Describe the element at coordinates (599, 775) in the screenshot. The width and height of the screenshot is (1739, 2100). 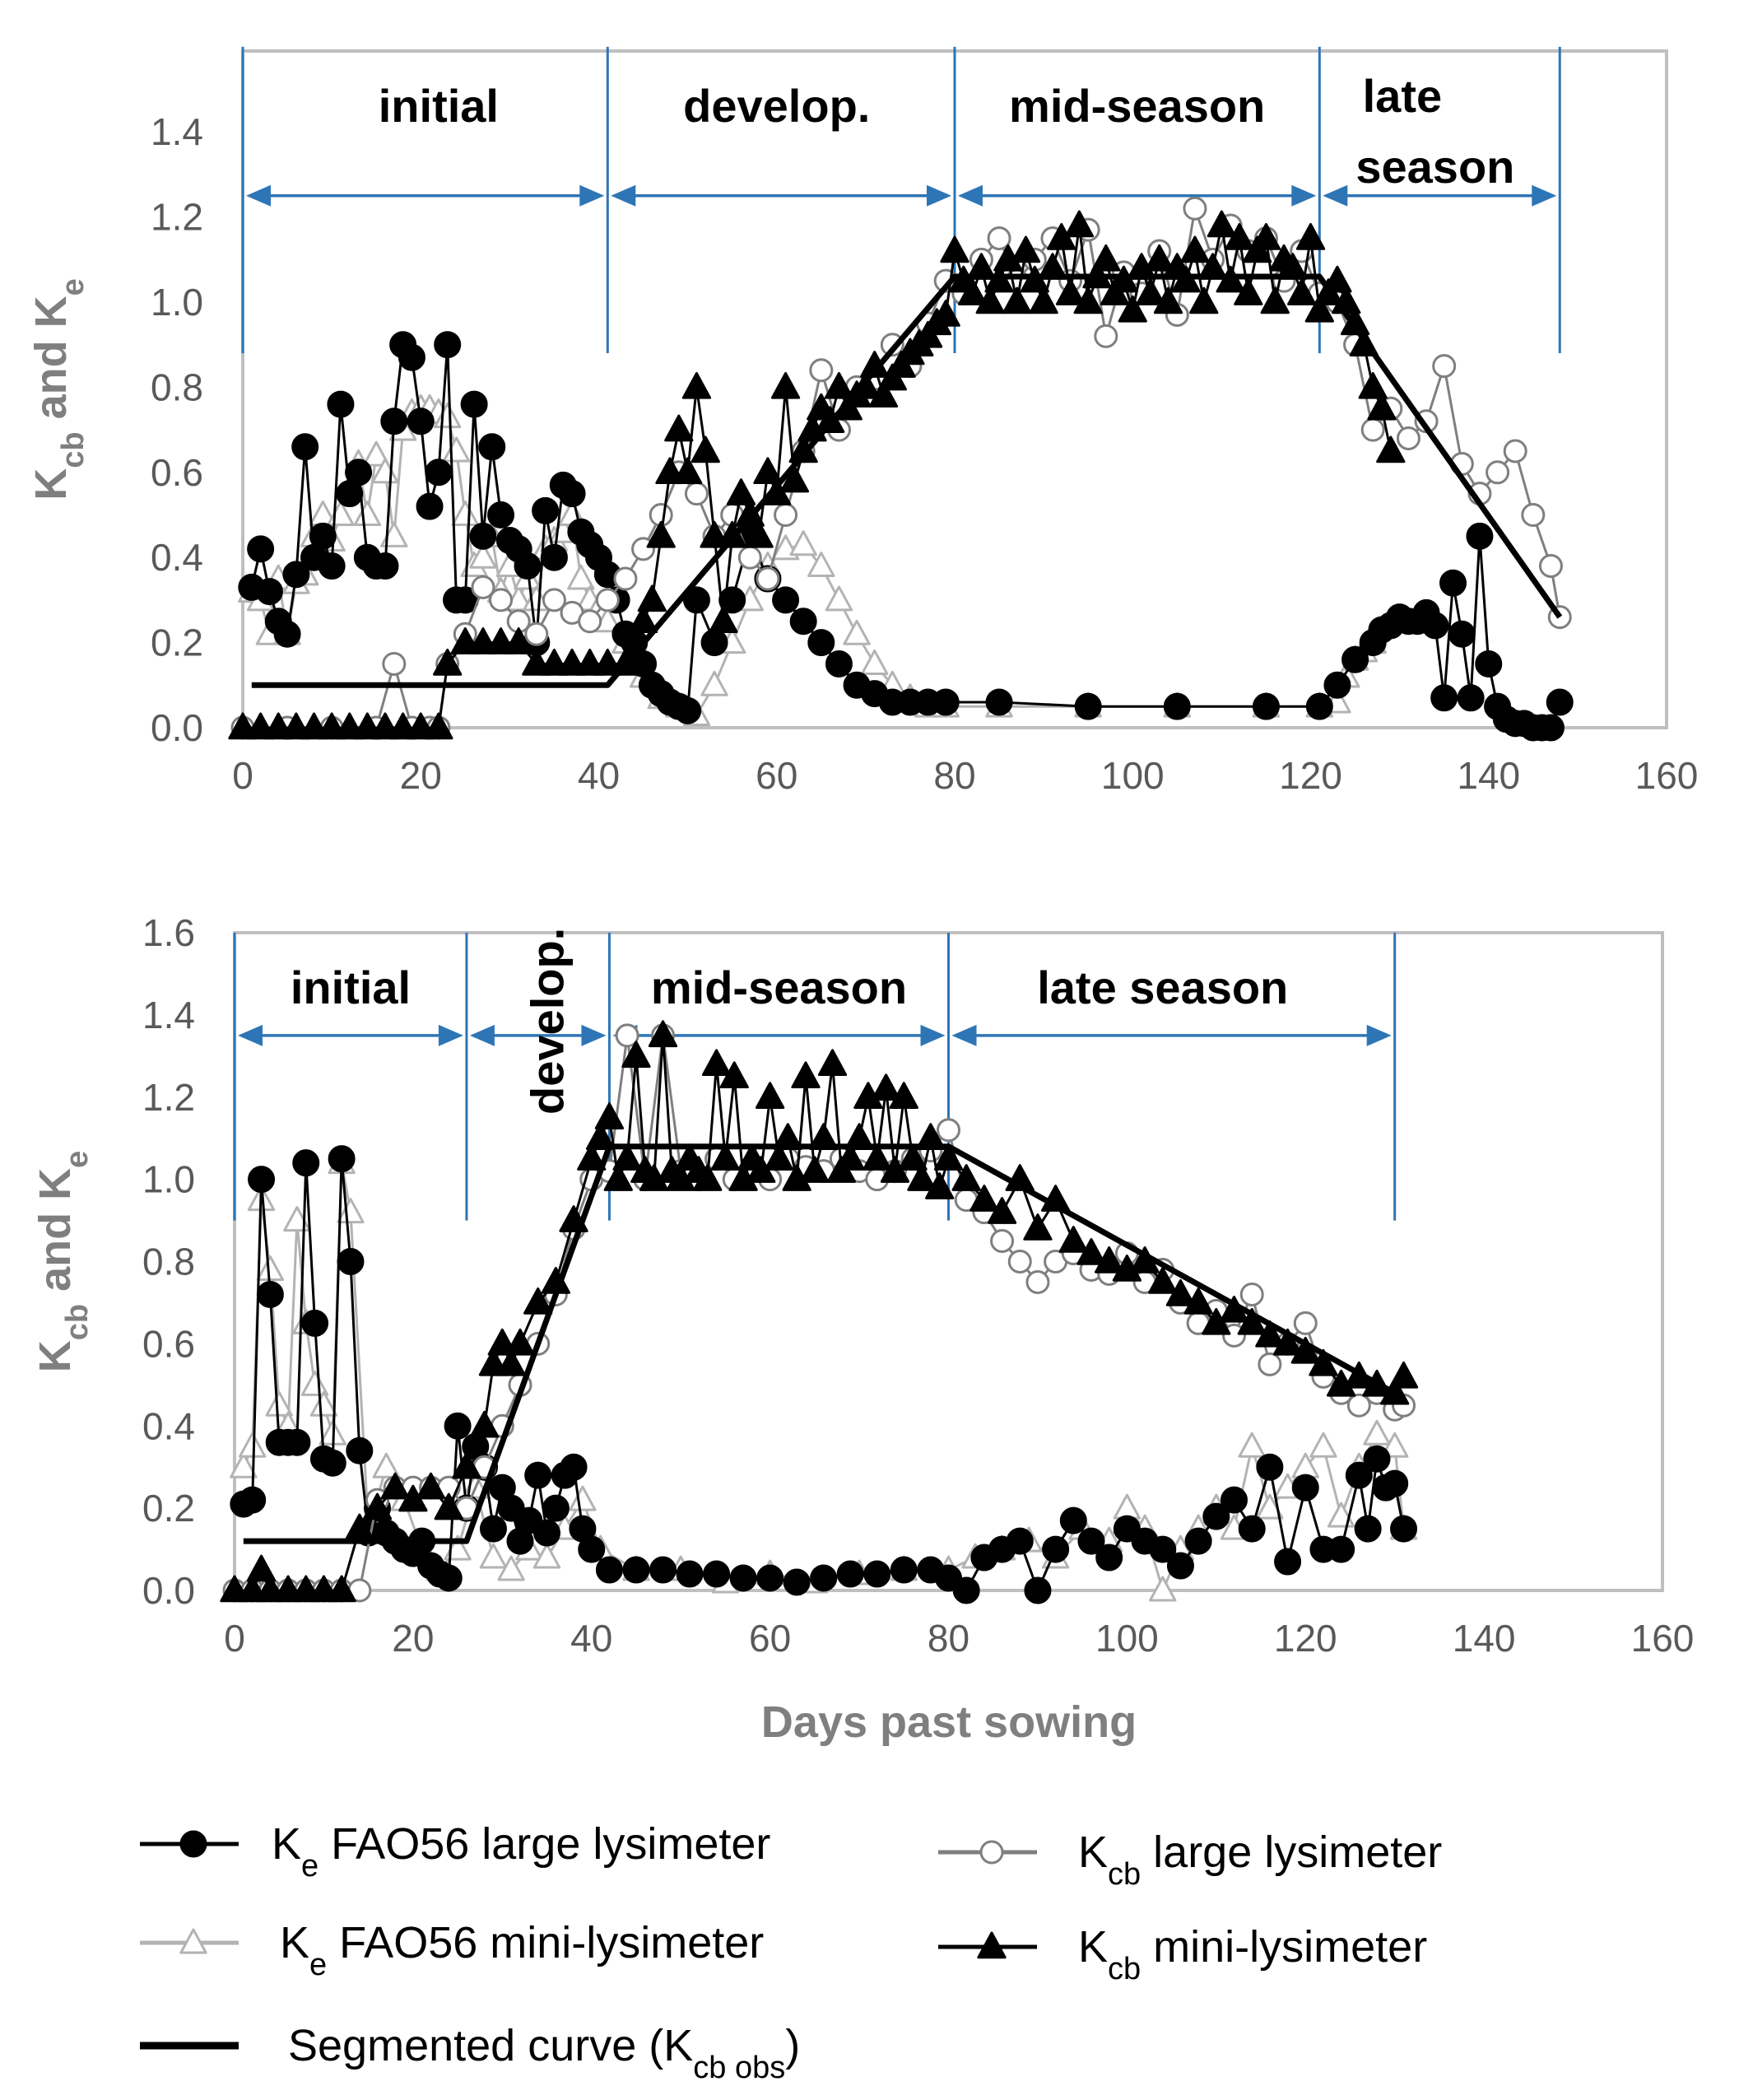
I see `x-tick-label: 40` at that location.